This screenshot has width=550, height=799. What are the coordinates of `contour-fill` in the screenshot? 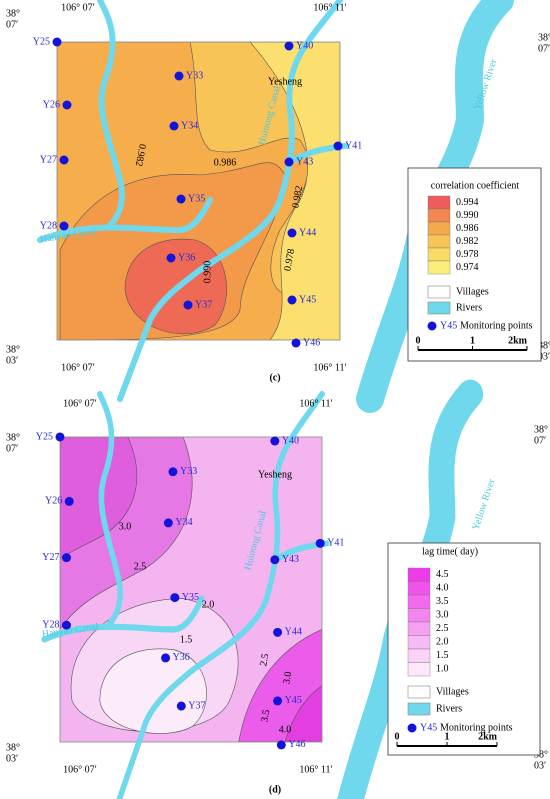 It's located at (153, 691).